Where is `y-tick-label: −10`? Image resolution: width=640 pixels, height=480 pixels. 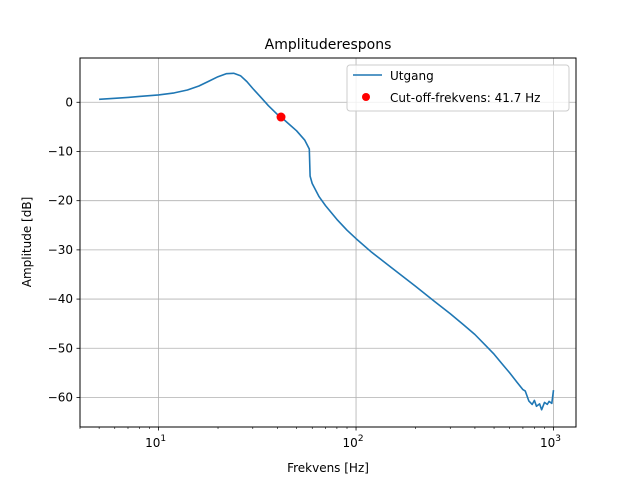
y-tick-label: −10 is located at coordinates (60, 151).